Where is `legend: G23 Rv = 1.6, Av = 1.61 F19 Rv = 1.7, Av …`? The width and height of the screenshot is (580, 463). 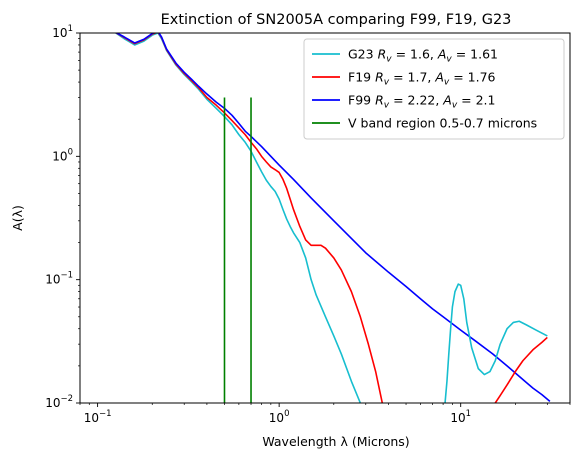 legend: G23 Rv = 1.6, Av = 1.61 F19 Rv = 1.7, Av … is located at coordinates (434, 89).